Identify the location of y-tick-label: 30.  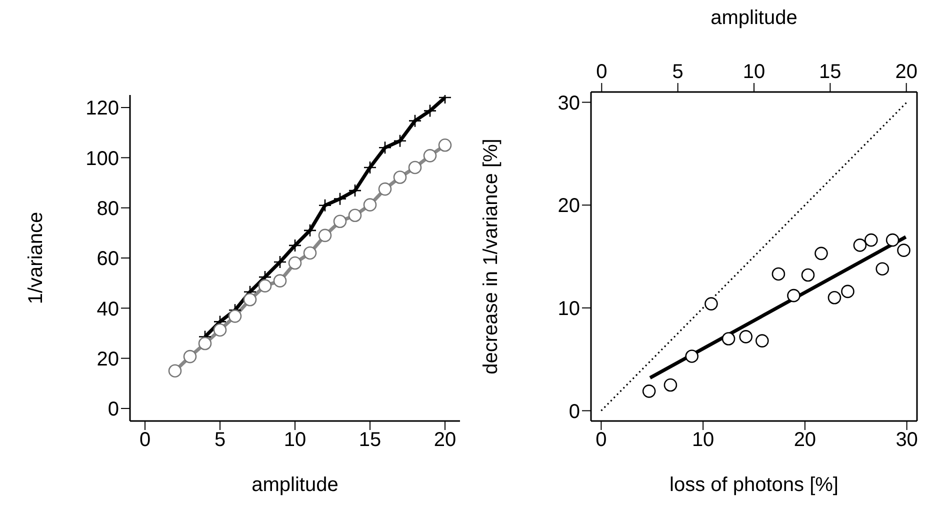
(569, 103).